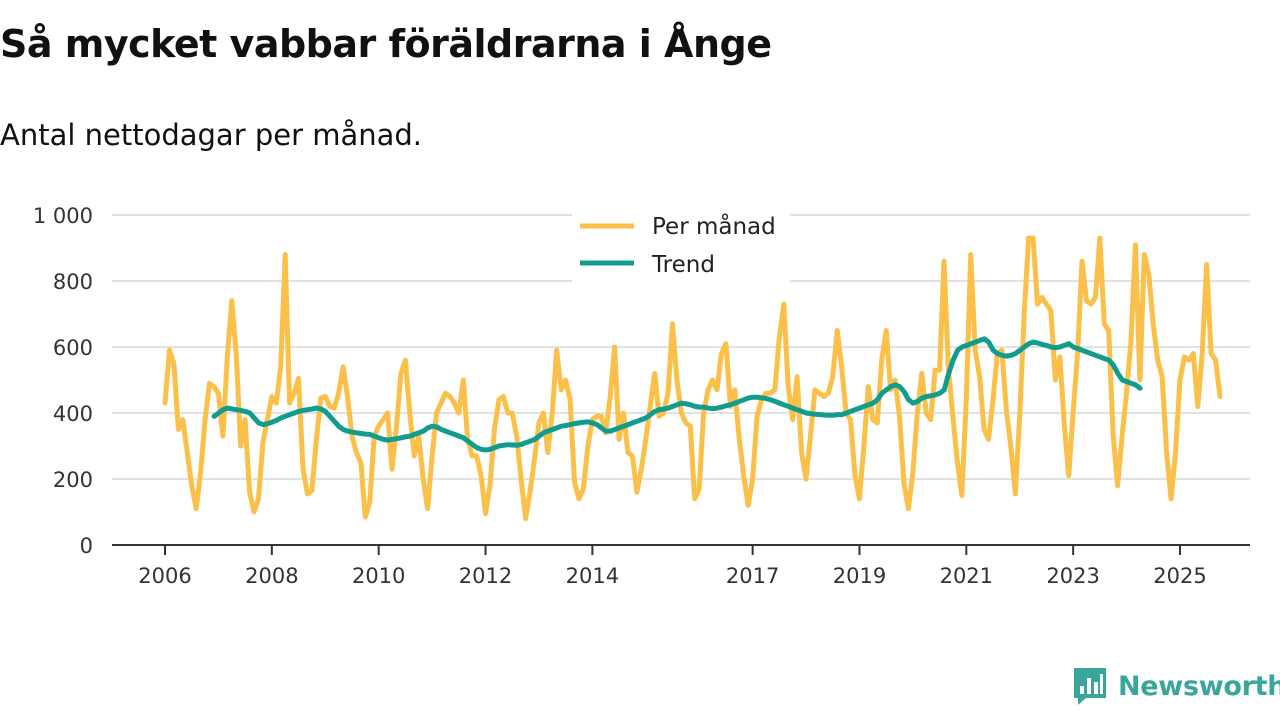 This screenshot has width=1280, height=720. Describe the element at coordinates (63, 216) in the screenshot. I see `y-tick-label: 1 000` at that location.